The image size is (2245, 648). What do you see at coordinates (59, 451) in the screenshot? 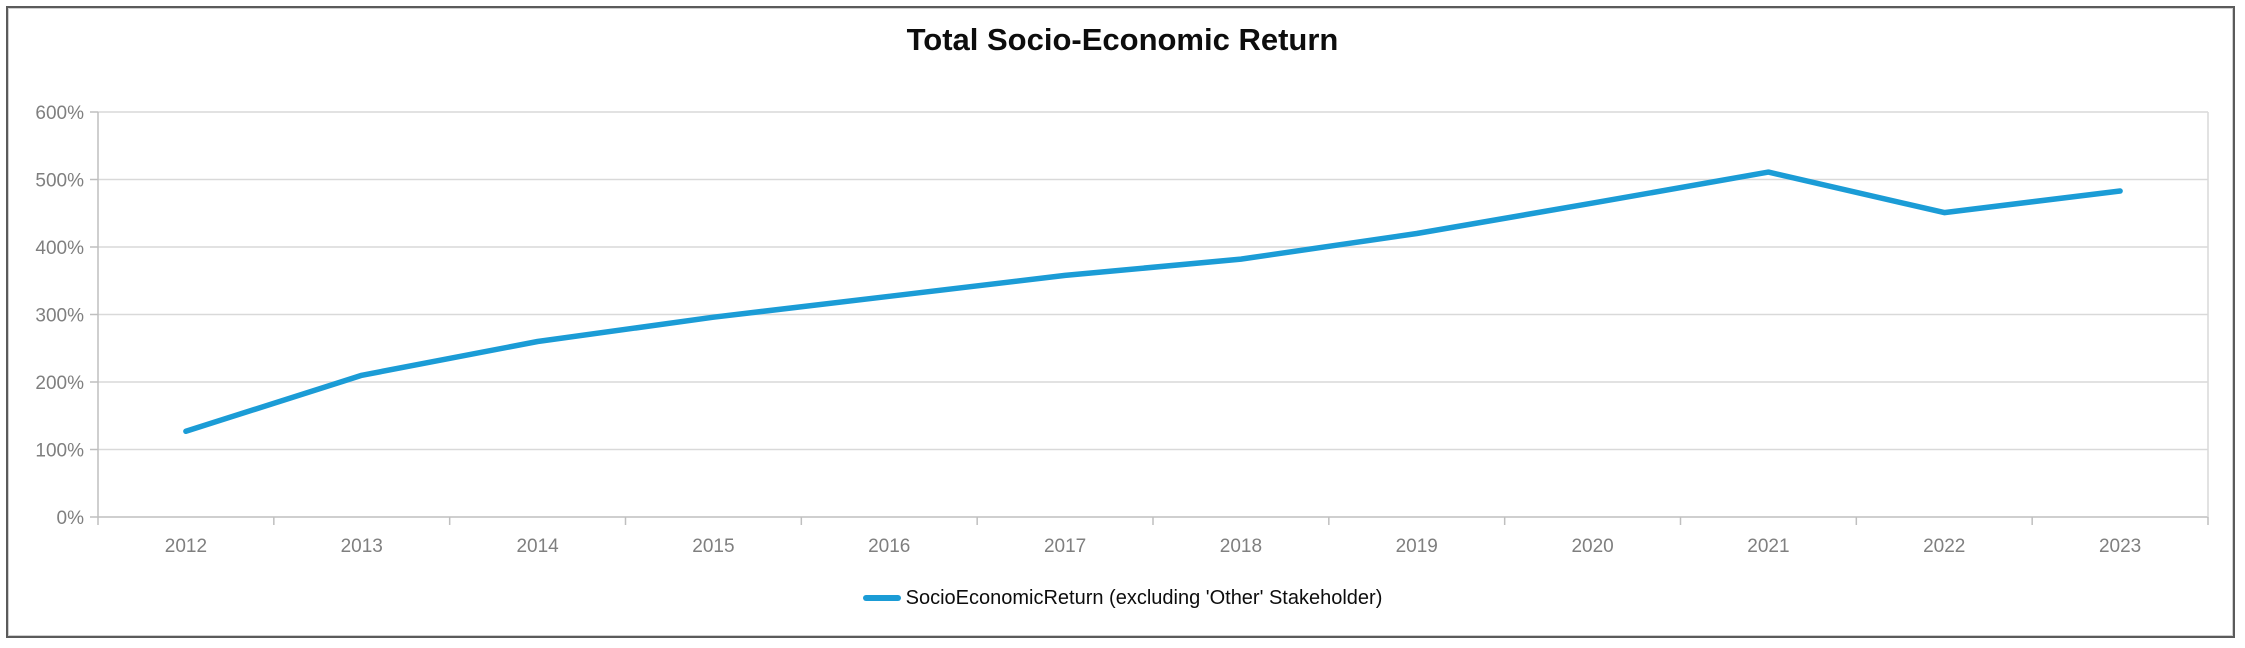
I see `y-tick-label: 100%` at bounding box center [59, 451].